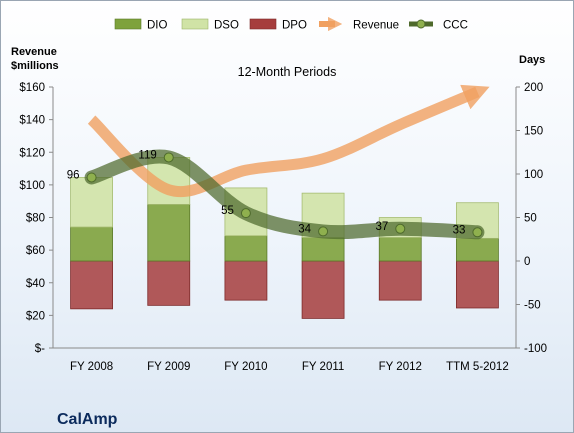 The height and width of the screenshot is (433, 574). What do you see at coordinates (400, 367) in the screenshot?
I see `x-tick-label: FY 2012` at bounding box center [400, 367].